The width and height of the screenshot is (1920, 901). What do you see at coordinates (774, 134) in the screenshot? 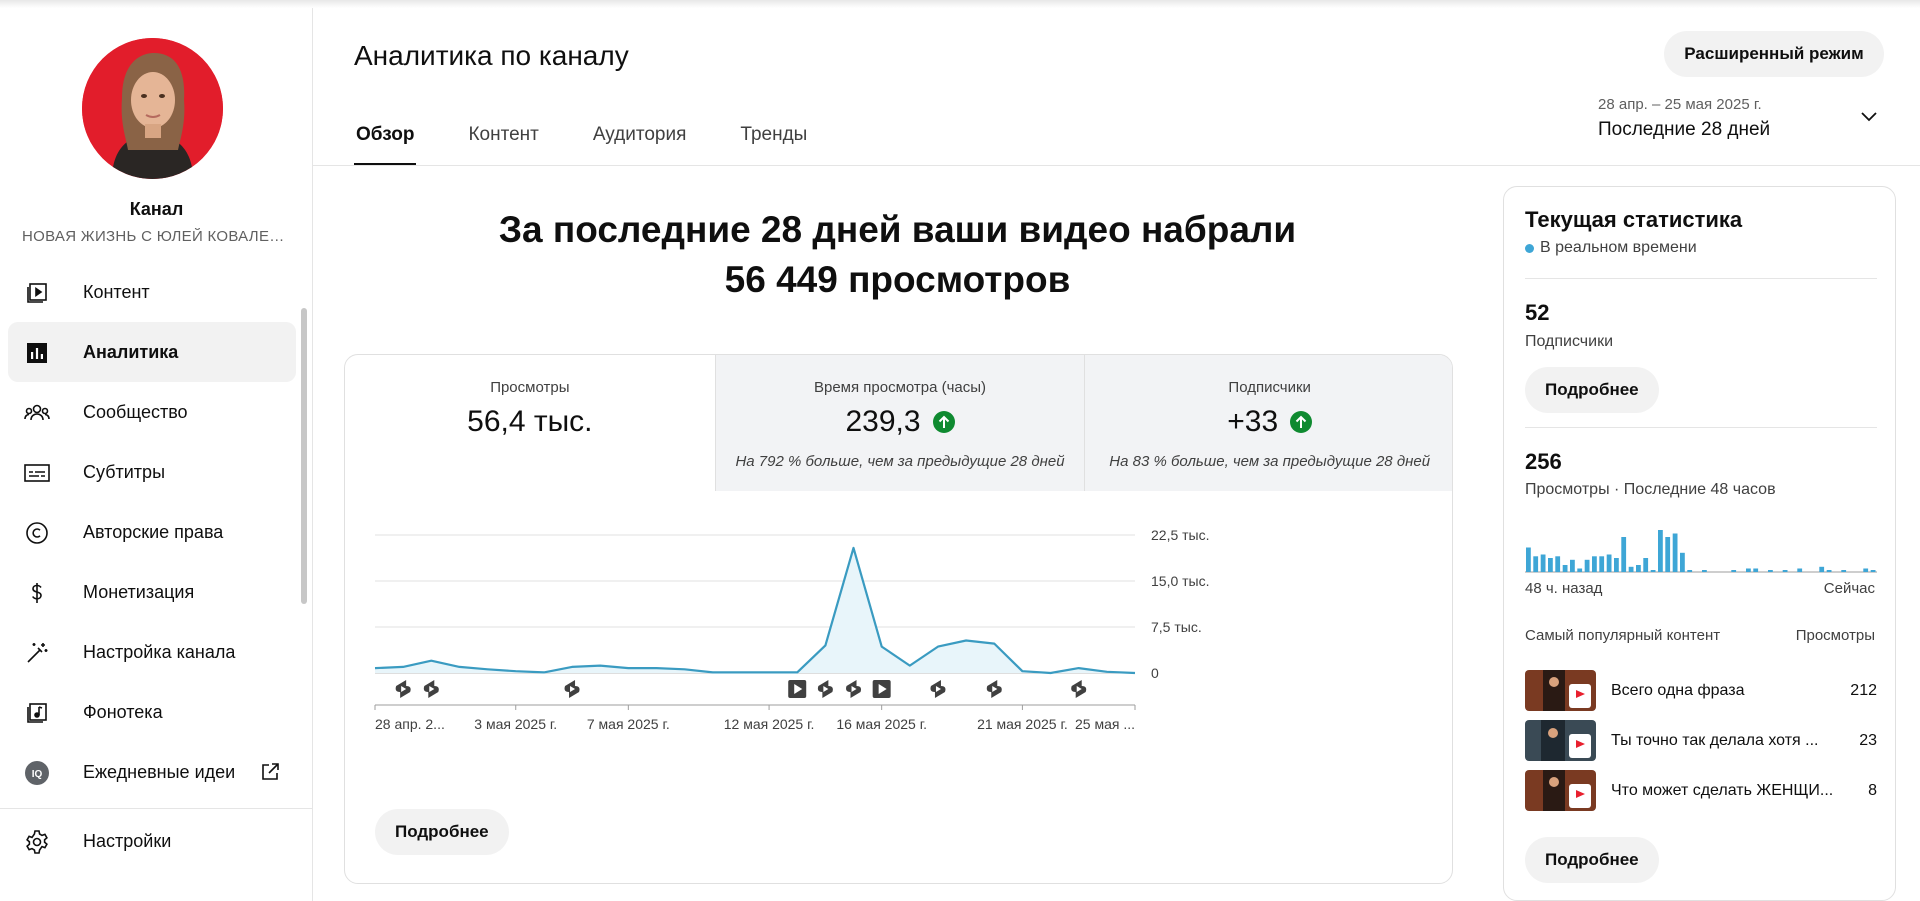
I see `tab-trends: Тренды` at bounding box center [774, 134].